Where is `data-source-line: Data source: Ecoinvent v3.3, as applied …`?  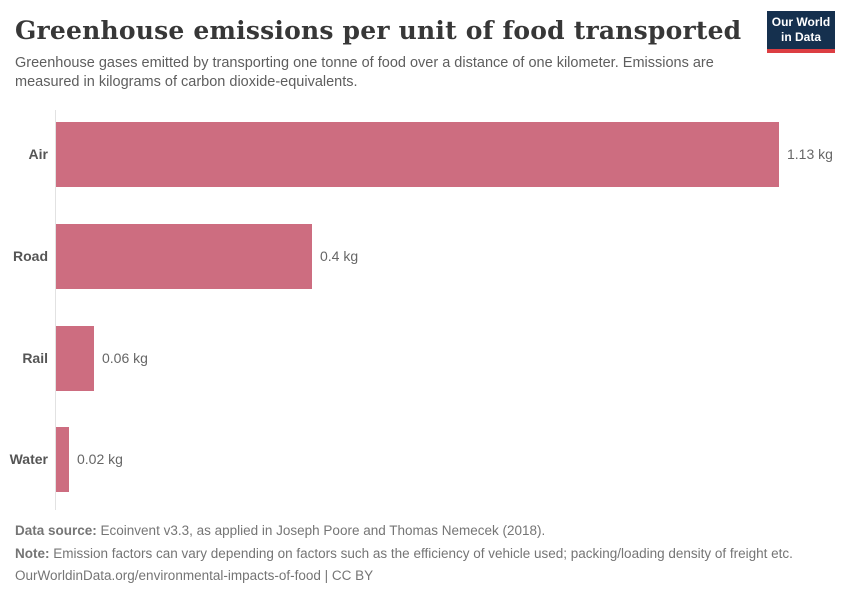 data-source-line: Data source: Ecoinvent v3.3, as applied … is located at coordinates (425, 531).